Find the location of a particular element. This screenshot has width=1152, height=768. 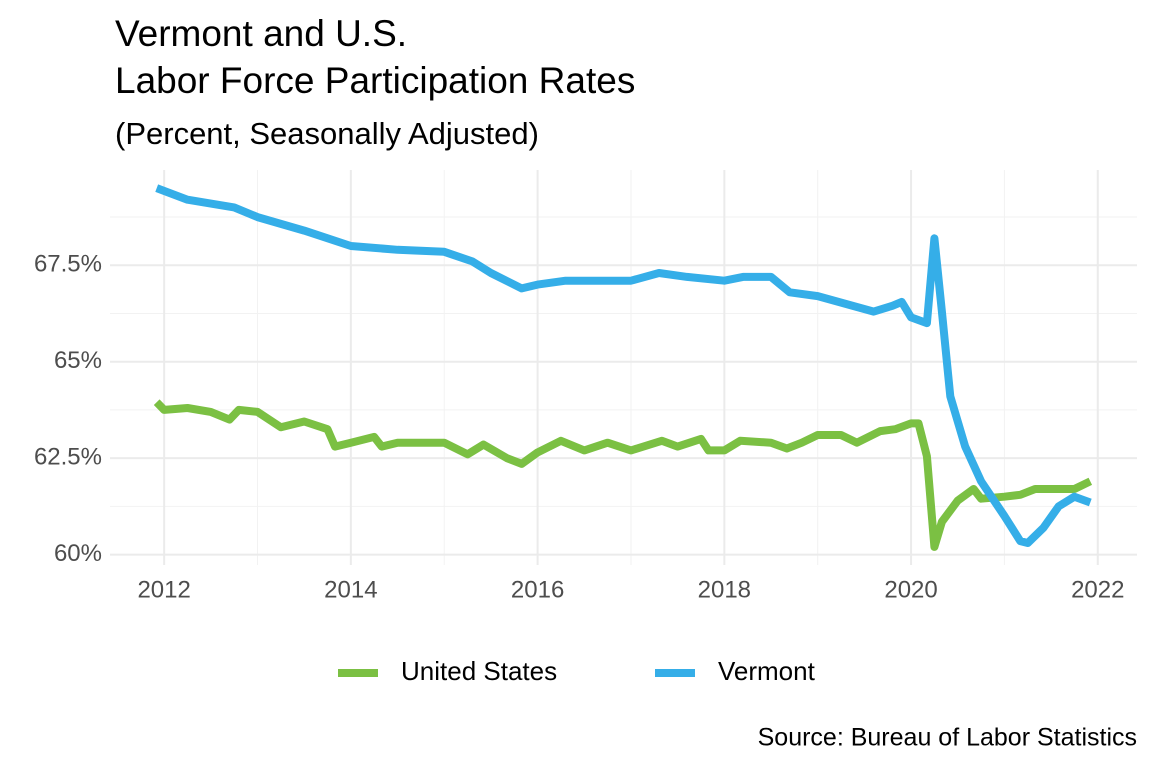

x-tick-label: 2020 is located at coordinates (910, 589).